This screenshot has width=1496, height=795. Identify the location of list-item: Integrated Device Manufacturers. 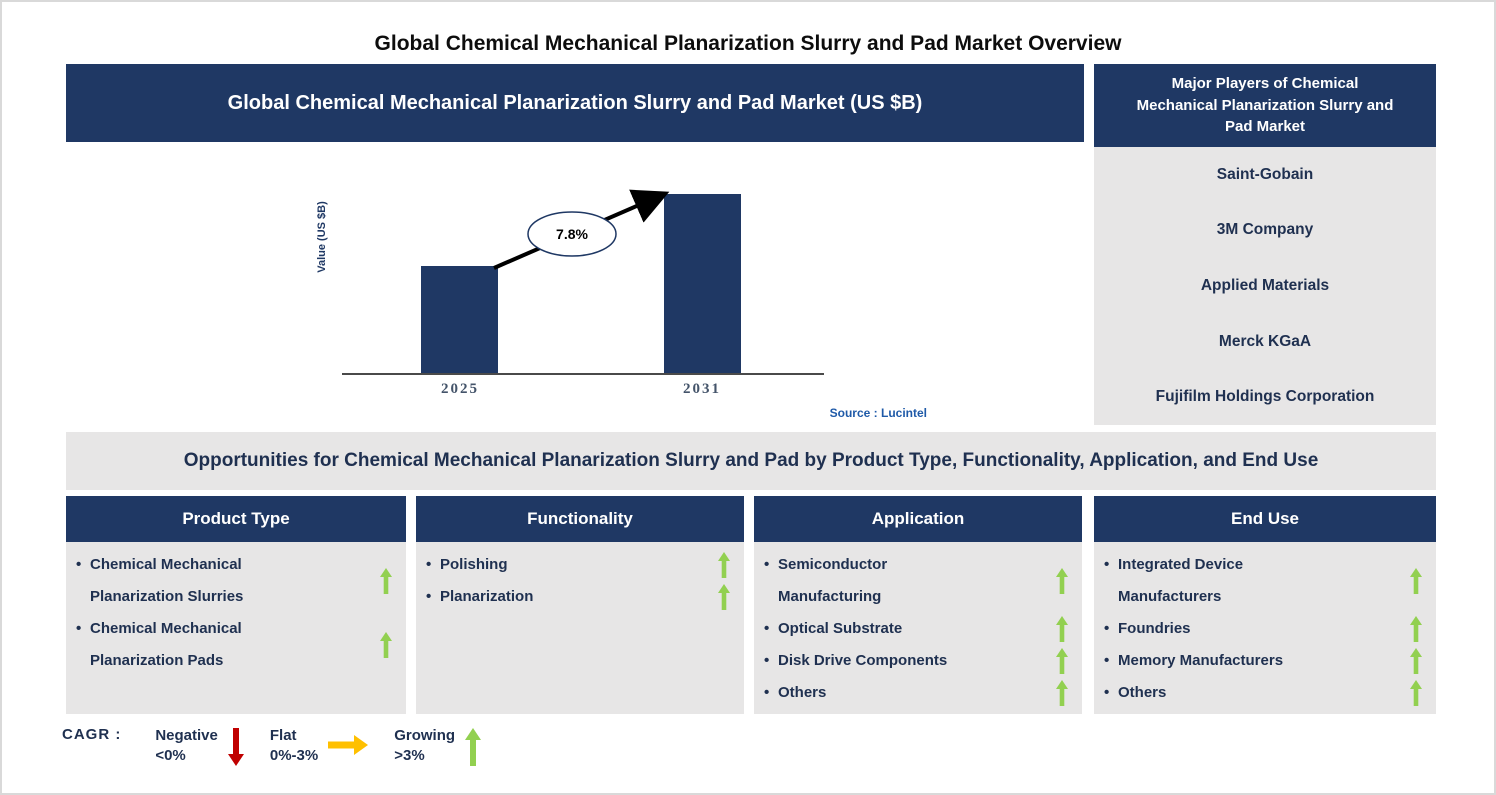
(1263, 581).